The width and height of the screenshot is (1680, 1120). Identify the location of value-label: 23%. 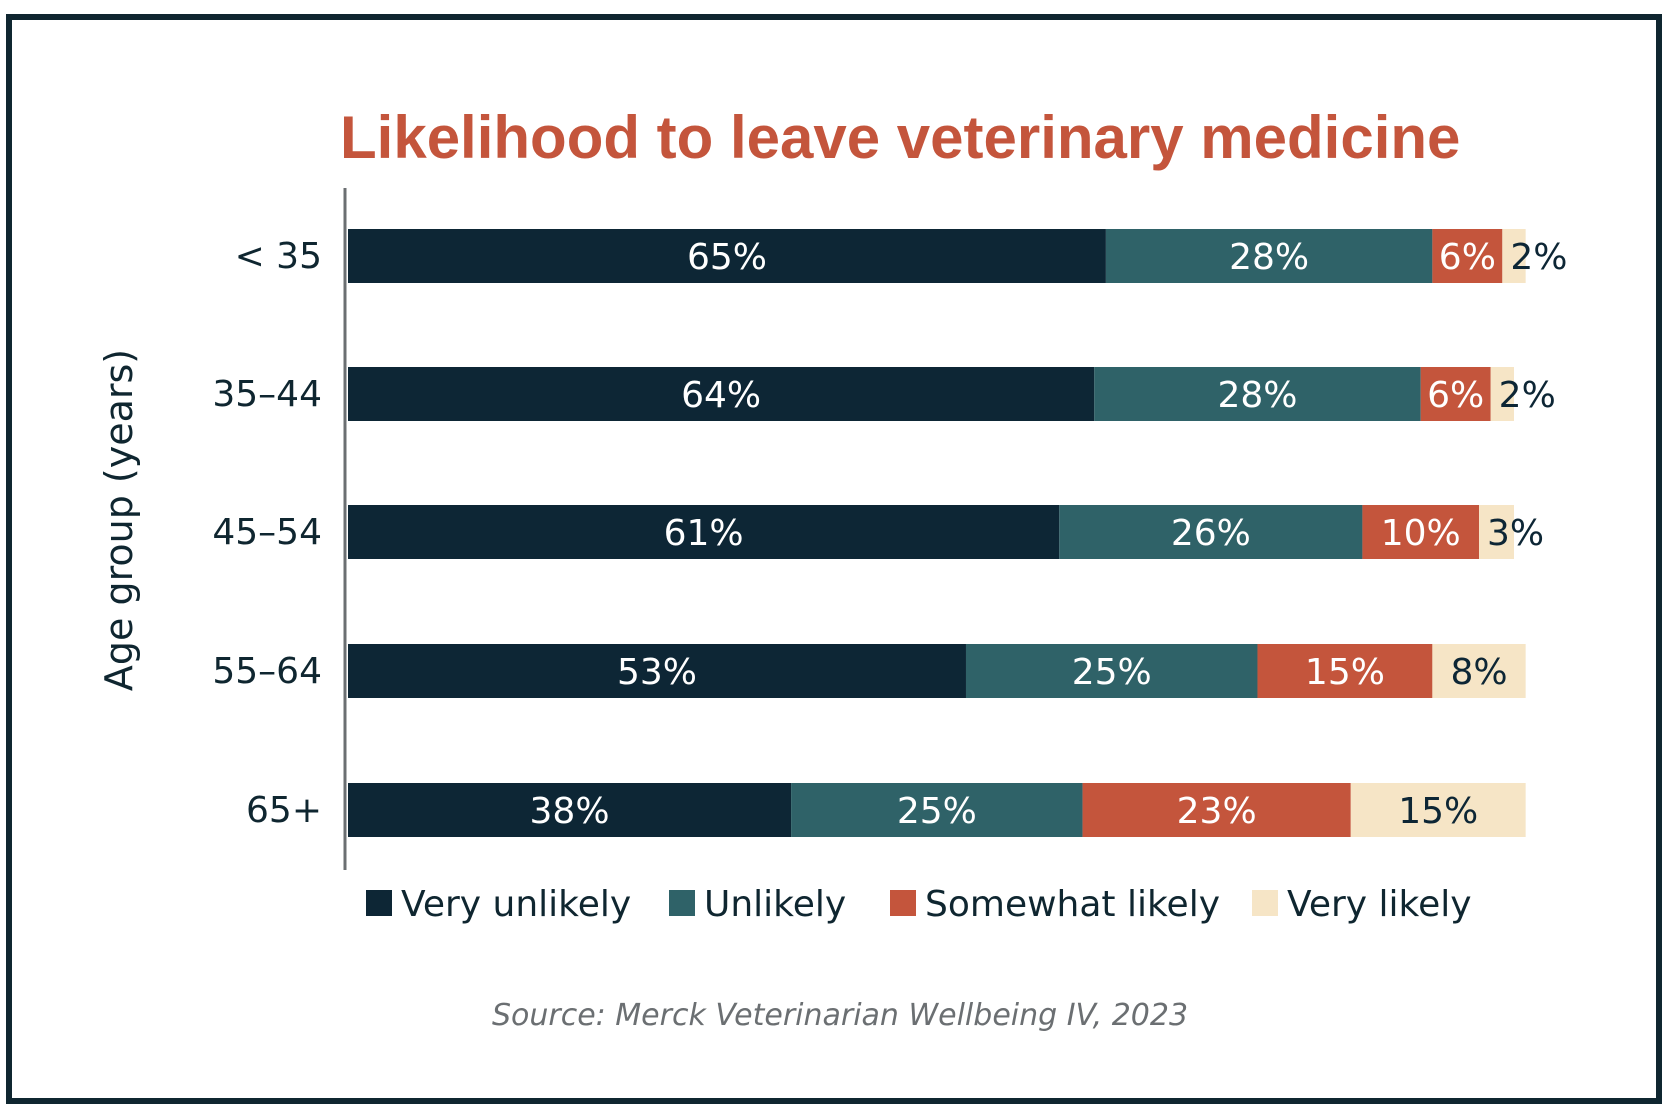
(1217, 811).